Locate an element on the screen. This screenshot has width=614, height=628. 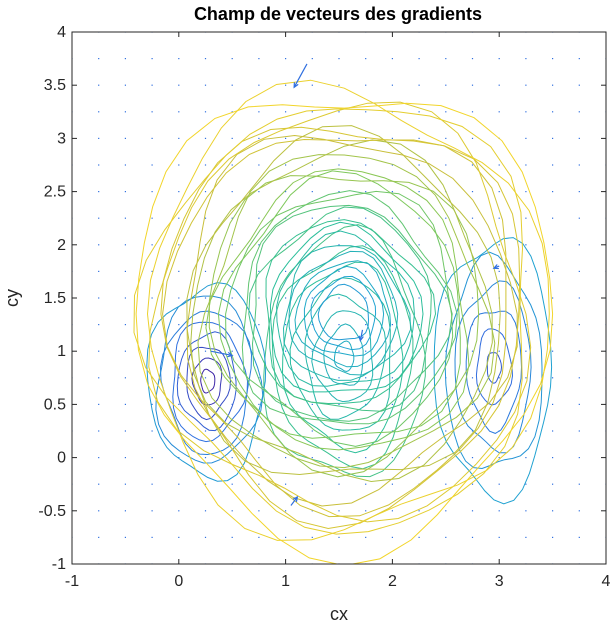
y-tick-label: 0 is located at coordinates (61, 458).